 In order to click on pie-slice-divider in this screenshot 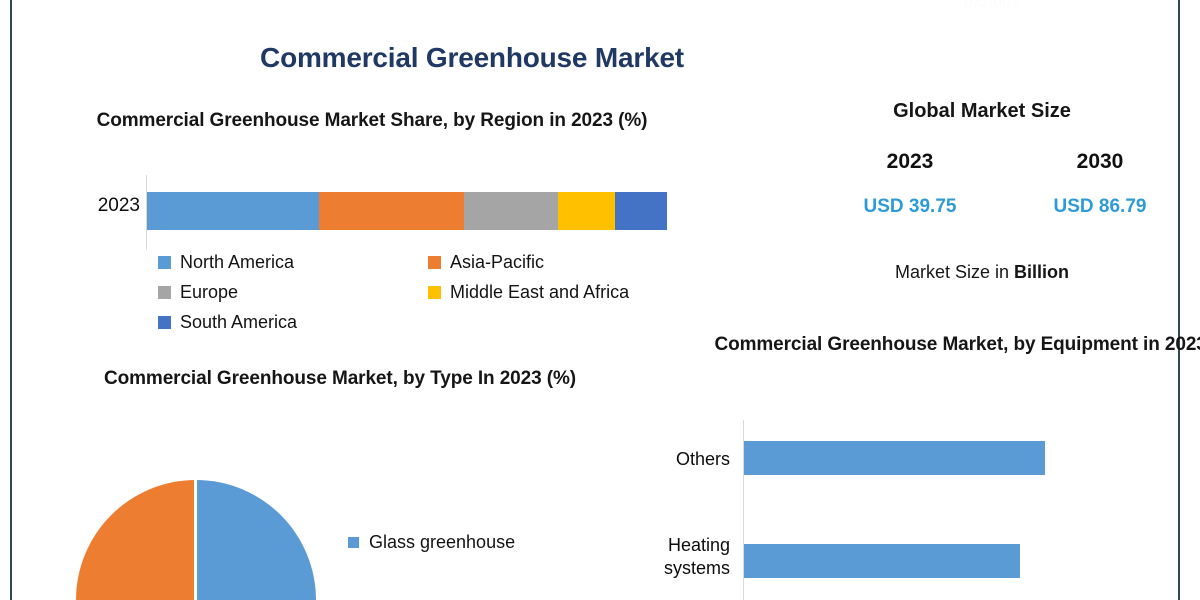, I will do `click(195, 540)`.